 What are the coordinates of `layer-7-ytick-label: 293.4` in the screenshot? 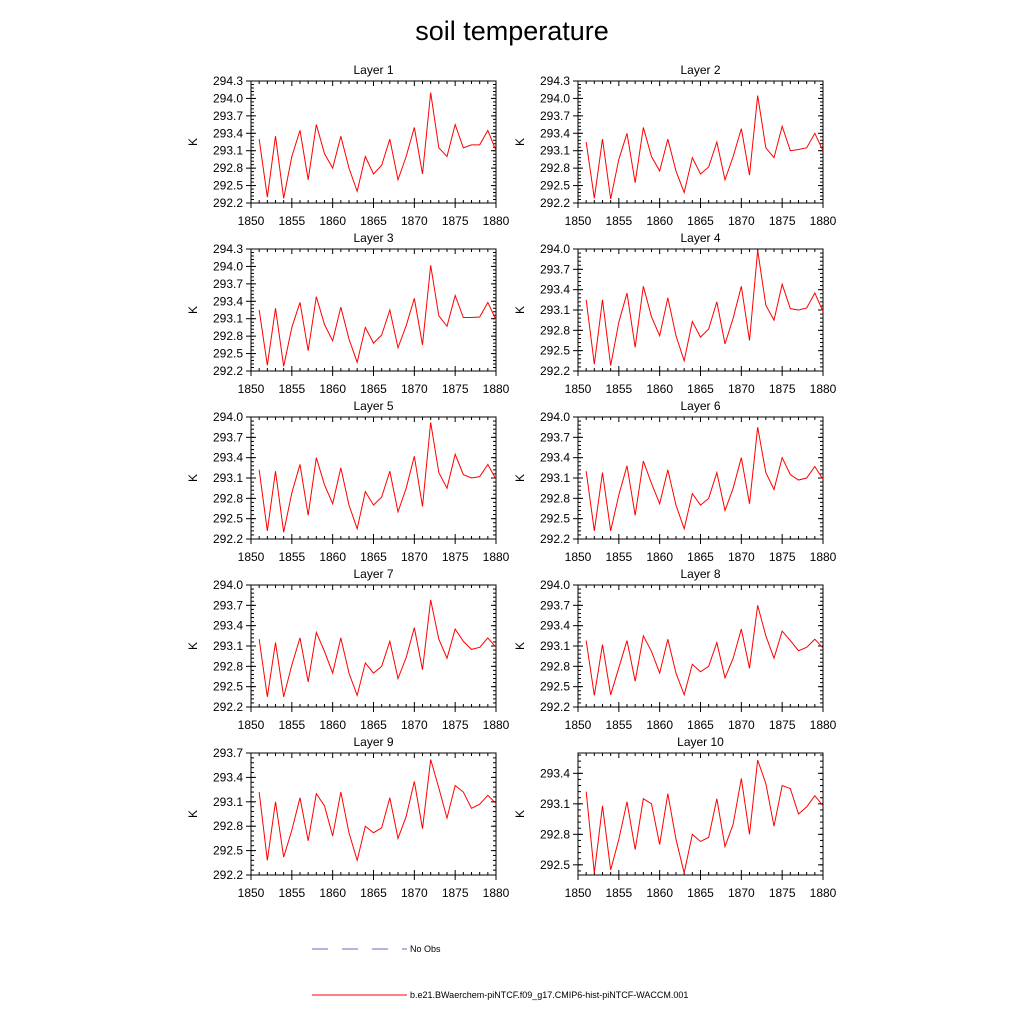 It's located at (228, 626).